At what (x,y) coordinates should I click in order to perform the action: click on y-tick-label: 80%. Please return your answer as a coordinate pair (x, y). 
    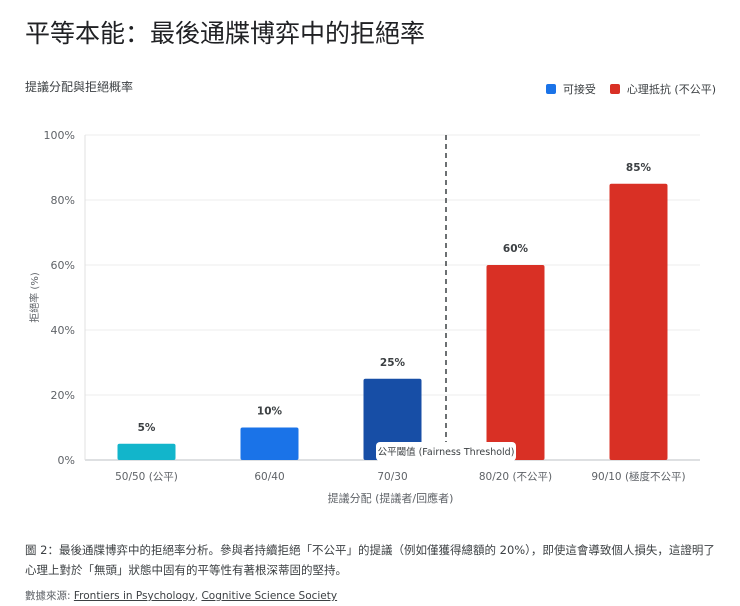
    Looking at the image, I should click on (63, 200).